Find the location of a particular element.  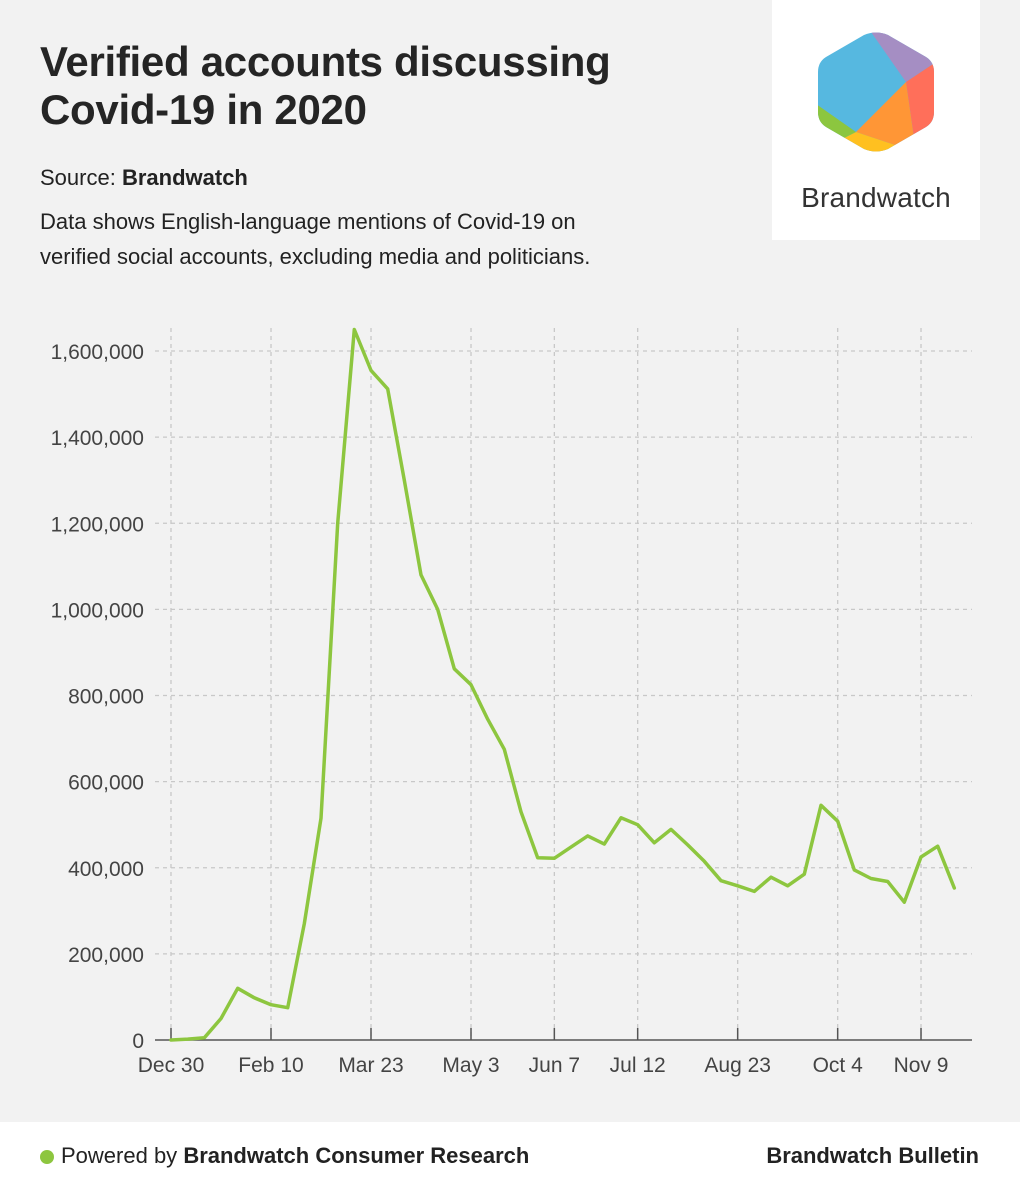

y-tick-label: 0 is located at coordinates (138, 1041).